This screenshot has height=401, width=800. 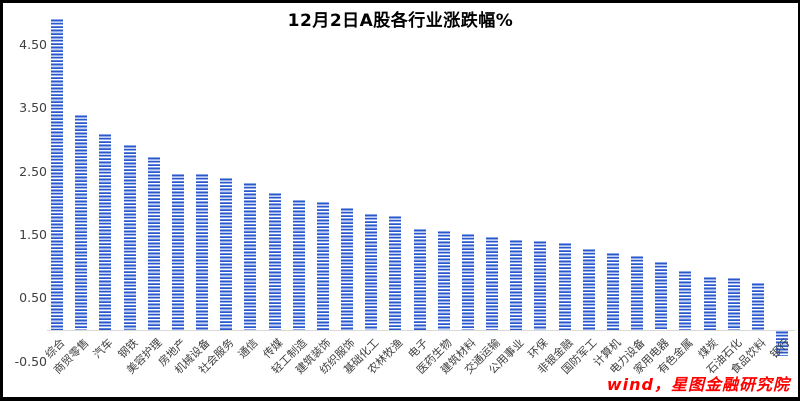 What do you see at coordinates (709, 303) in the screenshot?
I see `bar-煤炭` at bounding box center [709, 303].